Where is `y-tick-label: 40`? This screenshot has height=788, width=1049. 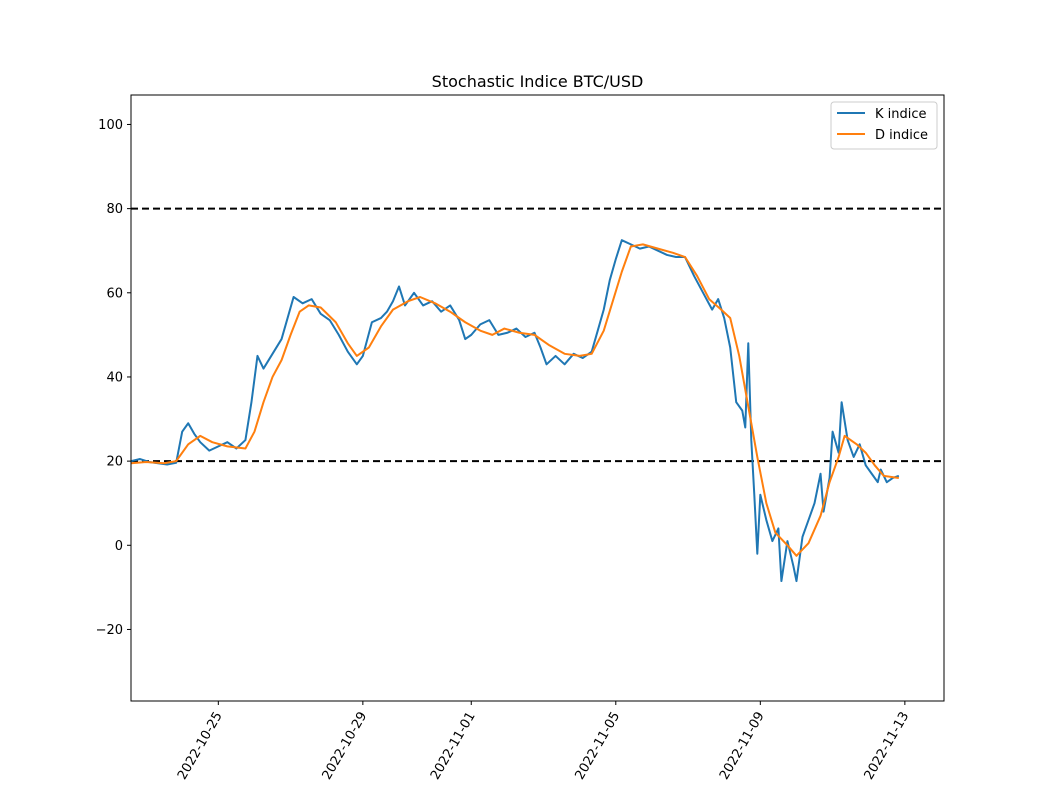
y-tick-label: 40 is located at coordinates (114, 377).